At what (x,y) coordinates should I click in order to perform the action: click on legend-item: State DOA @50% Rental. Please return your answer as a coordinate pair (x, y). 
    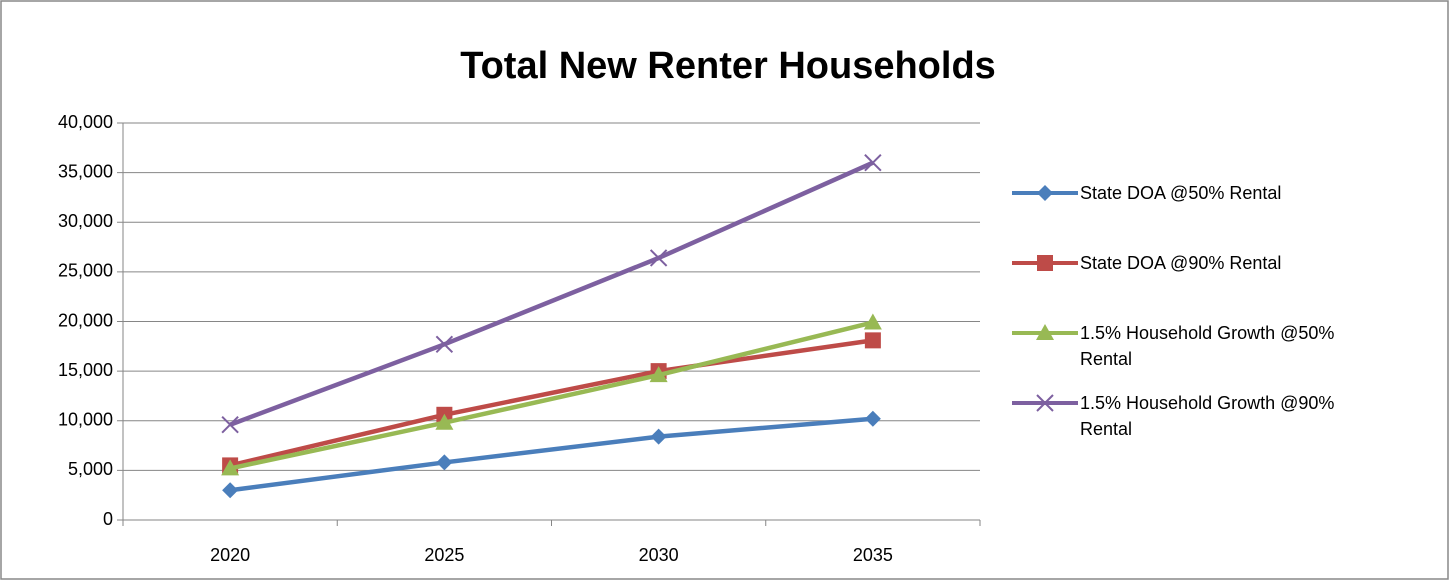
    Looking at the image, I should click on (1190, 215).